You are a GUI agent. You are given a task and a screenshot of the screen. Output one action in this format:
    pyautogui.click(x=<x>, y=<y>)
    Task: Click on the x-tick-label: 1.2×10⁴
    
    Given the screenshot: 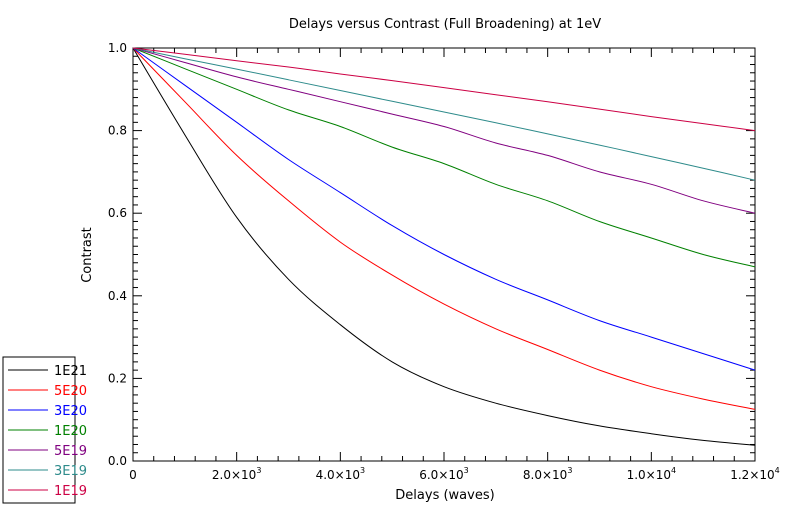 What is the action you would take?
    pyautogui.click(x=755, y=474)
    